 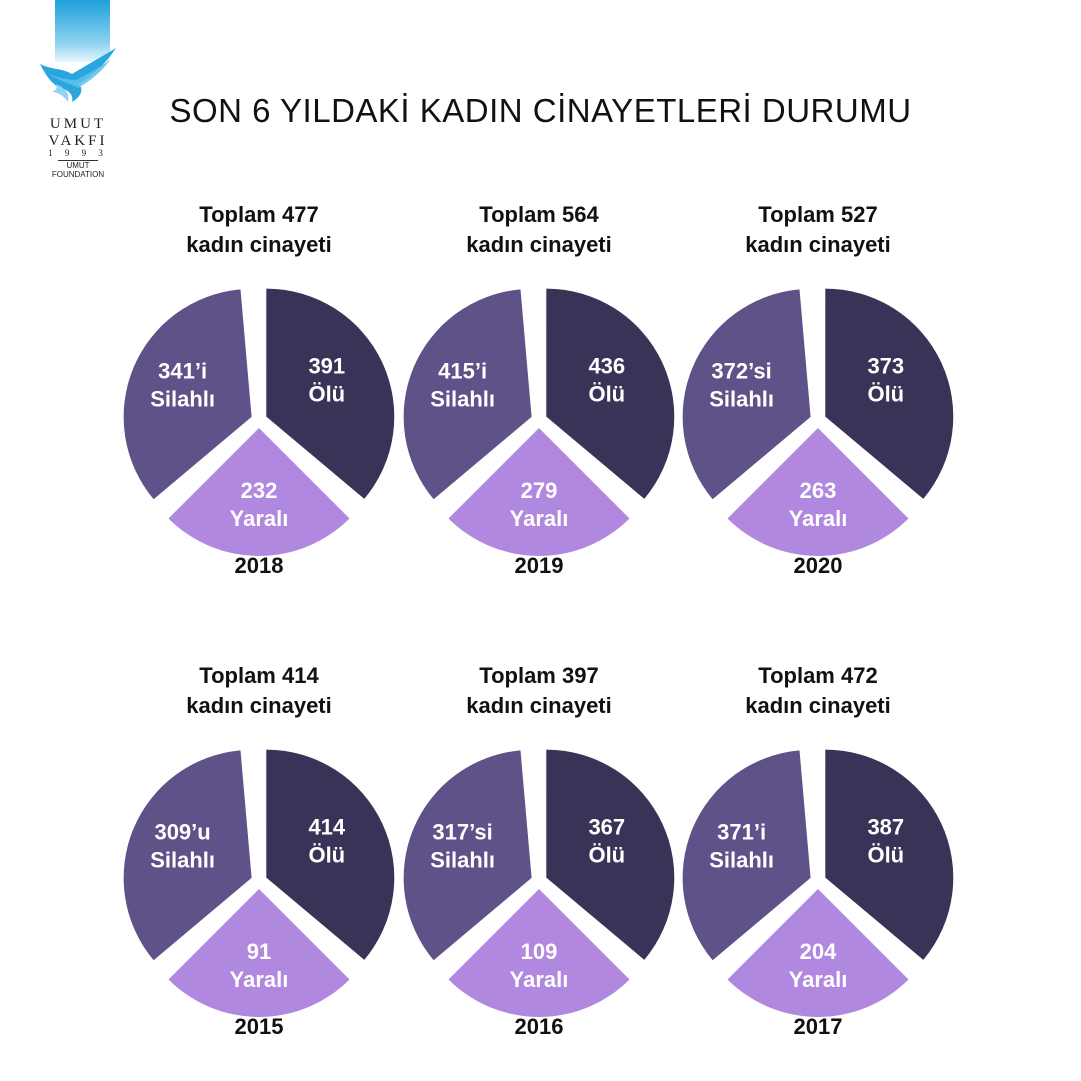 I want to click on slice-value-label-silahli: 317’si, so click(x=462, y=832).